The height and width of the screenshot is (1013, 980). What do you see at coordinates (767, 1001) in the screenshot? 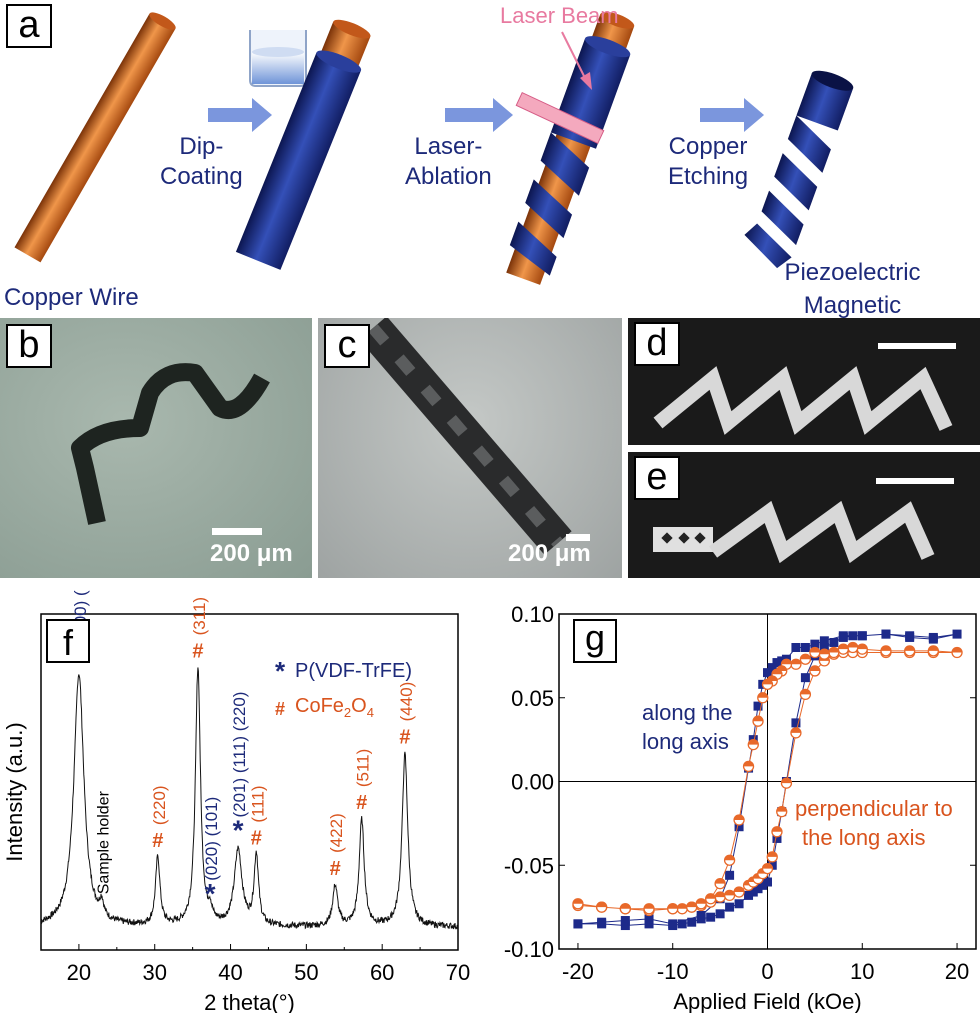
I see `x-axis-label: Applied Field (kOe)` at bounding box center [767, 1001].